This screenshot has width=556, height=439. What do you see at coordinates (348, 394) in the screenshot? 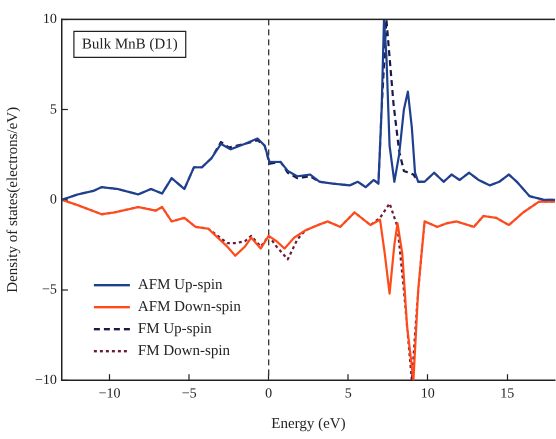
I see `x-tick-label: 5` at bounding box center [348, 394].